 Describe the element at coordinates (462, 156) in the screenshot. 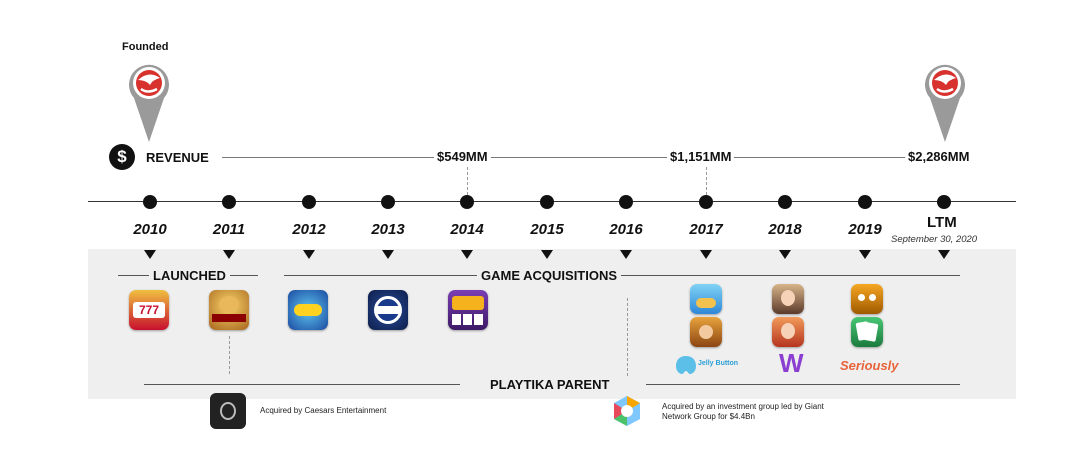

I see `revenue-value-2014: $549MM` at that location.